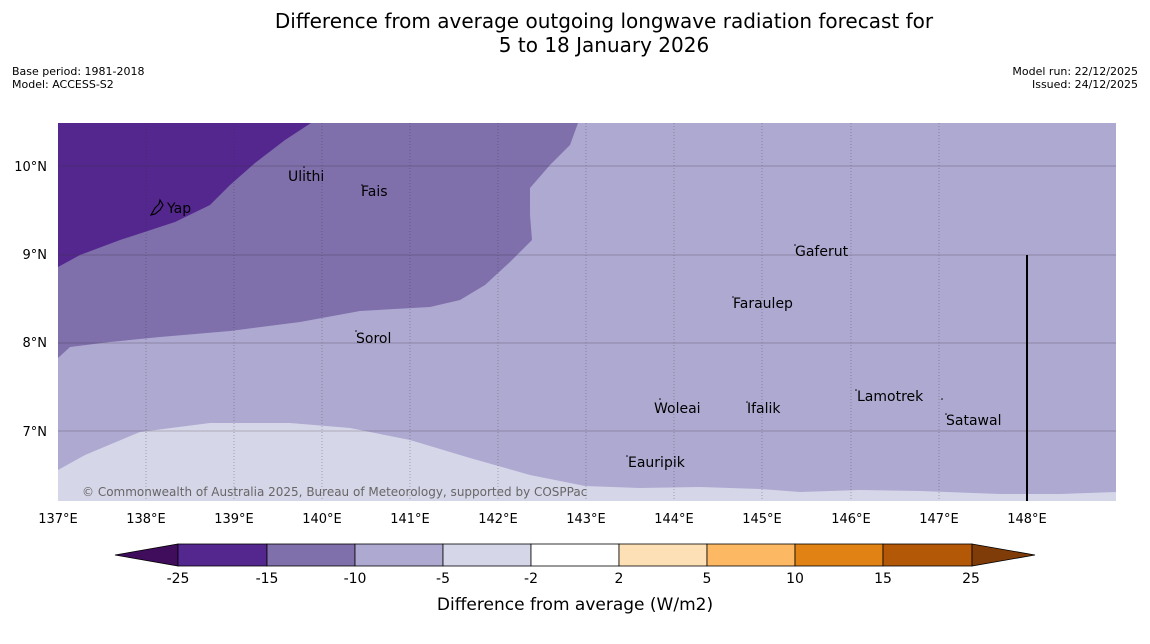 The width and height of the screenshot is (1150, 644). I want to click on place-label-ulithi: Ulithi, so click(306, 177).